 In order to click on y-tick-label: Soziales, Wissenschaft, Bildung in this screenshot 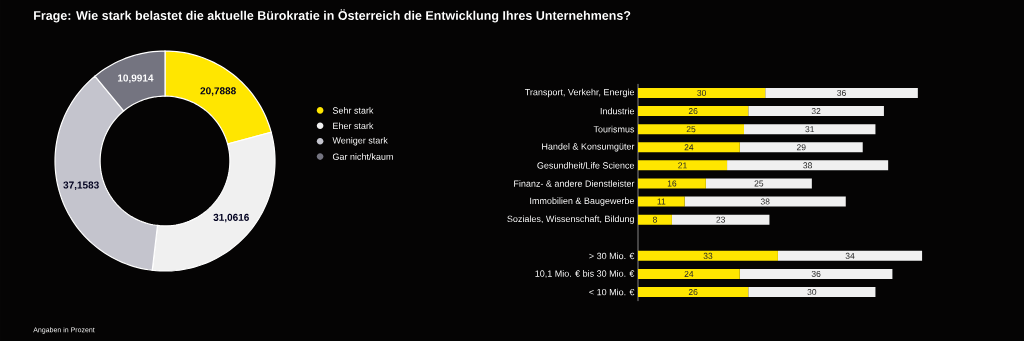, I will do `click(570, 219)`.